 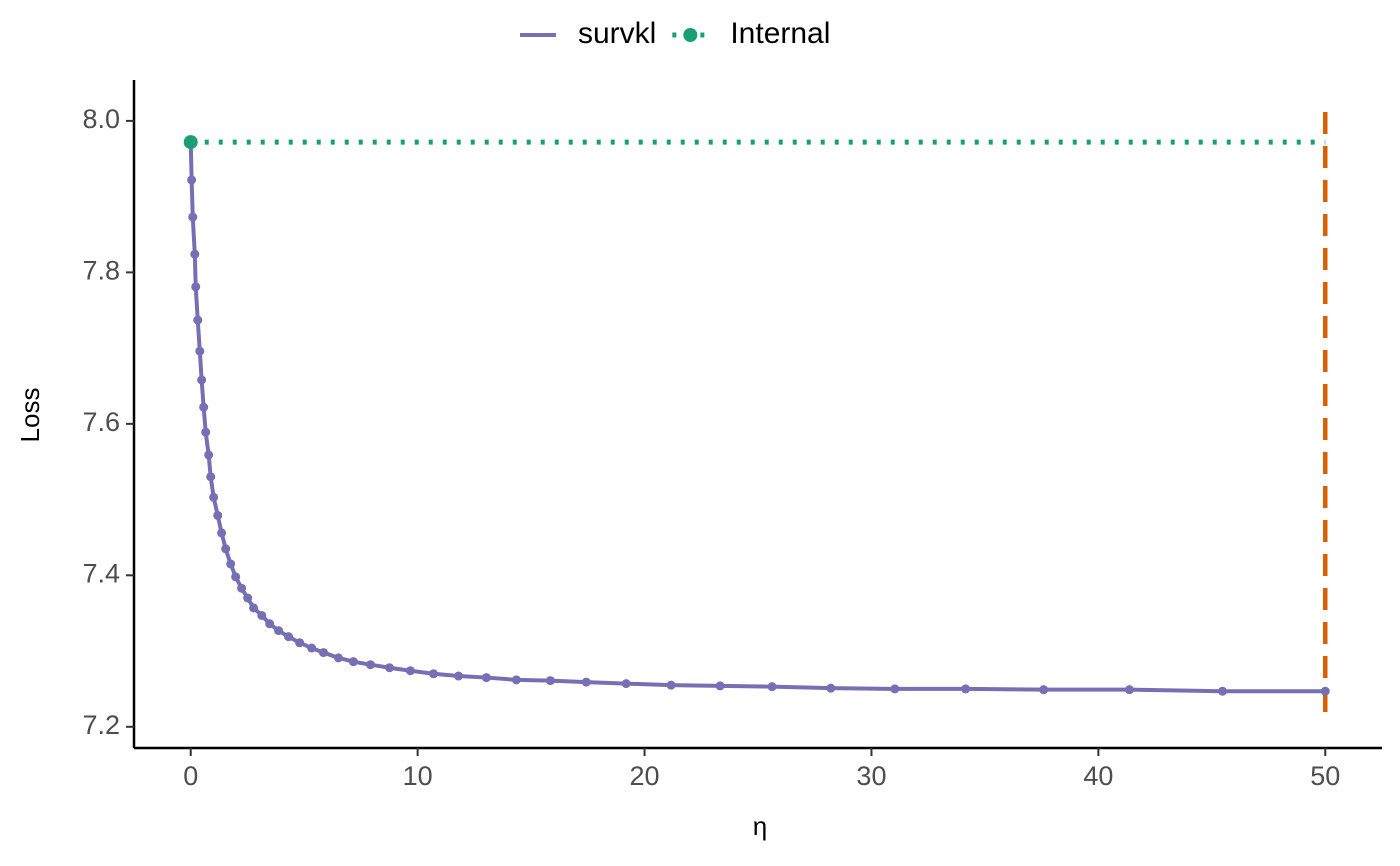 What do you see at coordinates (780, 33) in the screenshot?
I see `legend-label: Internal` at bounding box center [780, 33].